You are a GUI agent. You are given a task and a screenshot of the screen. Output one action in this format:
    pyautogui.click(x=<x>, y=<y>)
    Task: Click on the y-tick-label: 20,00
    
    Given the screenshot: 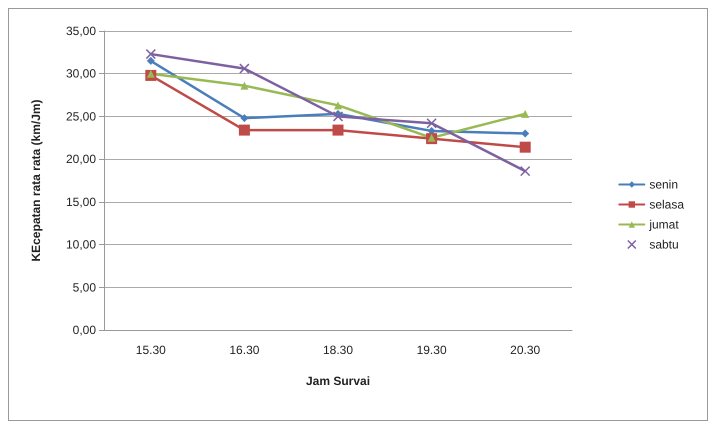 What is the action you would take?
    pyautogui.click(x=81, y=159)
    